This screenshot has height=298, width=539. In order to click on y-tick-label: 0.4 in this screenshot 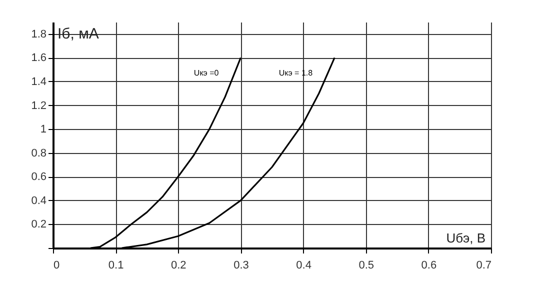, I will do `click(38, 200)`.